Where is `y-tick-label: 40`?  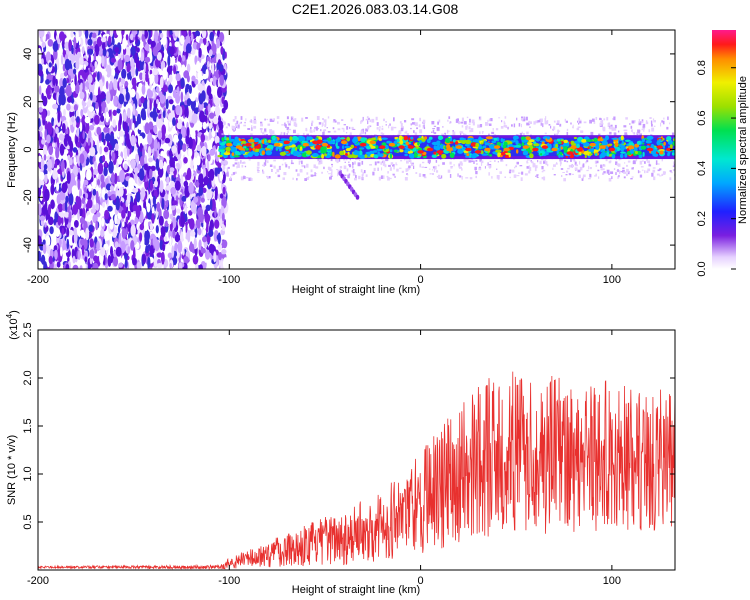 y-tick-label: 40 is located at coordinates (28, 54).